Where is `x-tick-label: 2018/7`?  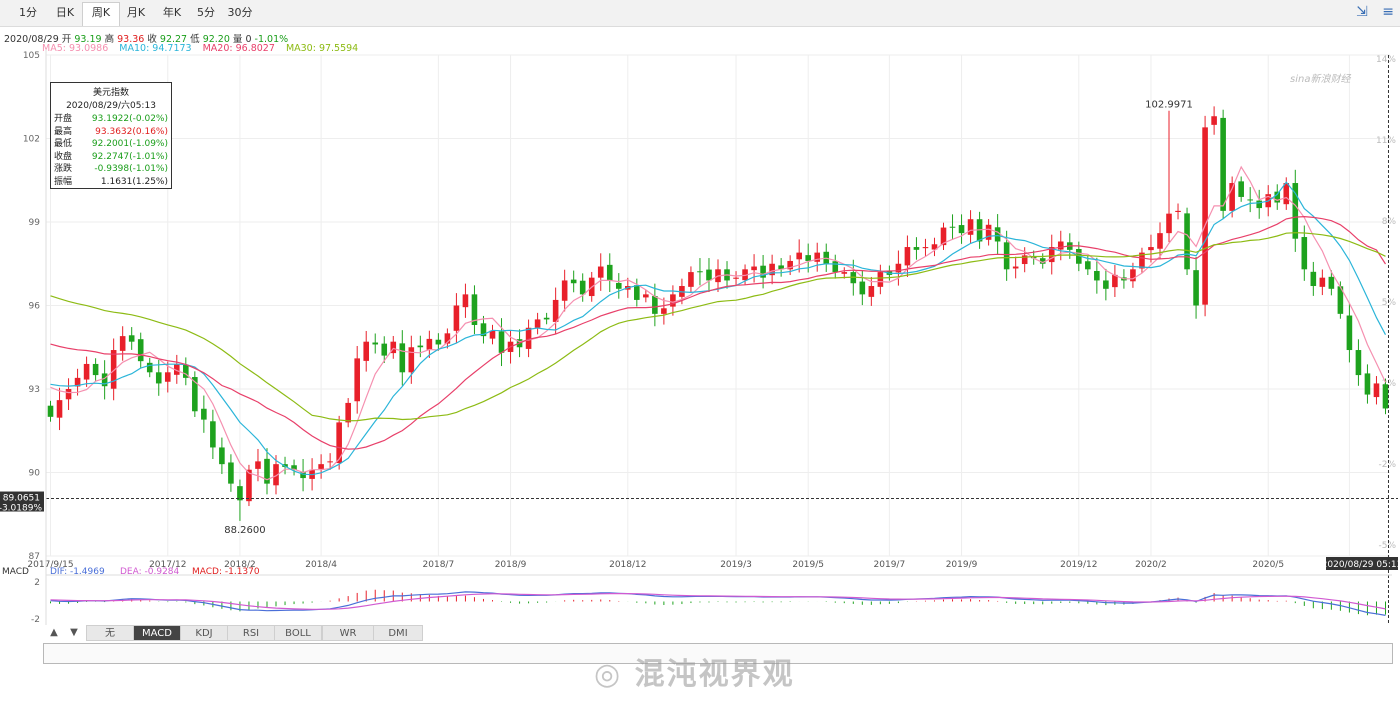
x-tick-label: 2018/7 is located at coordinates (439, 565).